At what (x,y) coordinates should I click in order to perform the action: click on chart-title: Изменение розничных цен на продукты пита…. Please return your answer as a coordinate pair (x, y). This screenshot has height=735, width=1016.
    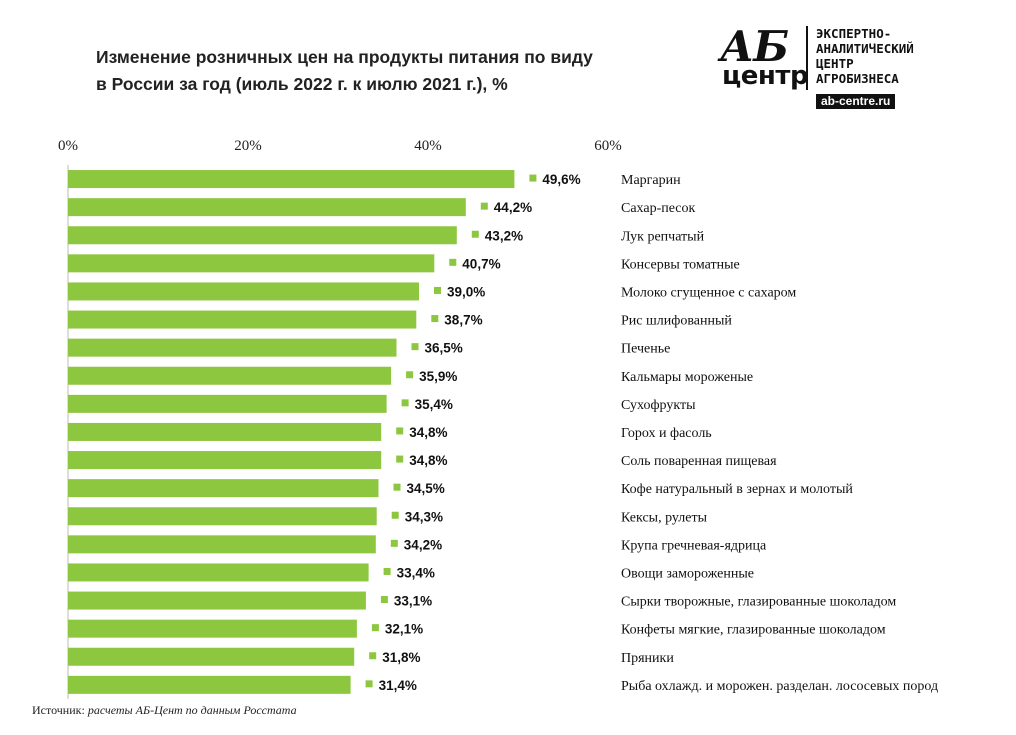
    Looking at the image, I should click on (376, 71).